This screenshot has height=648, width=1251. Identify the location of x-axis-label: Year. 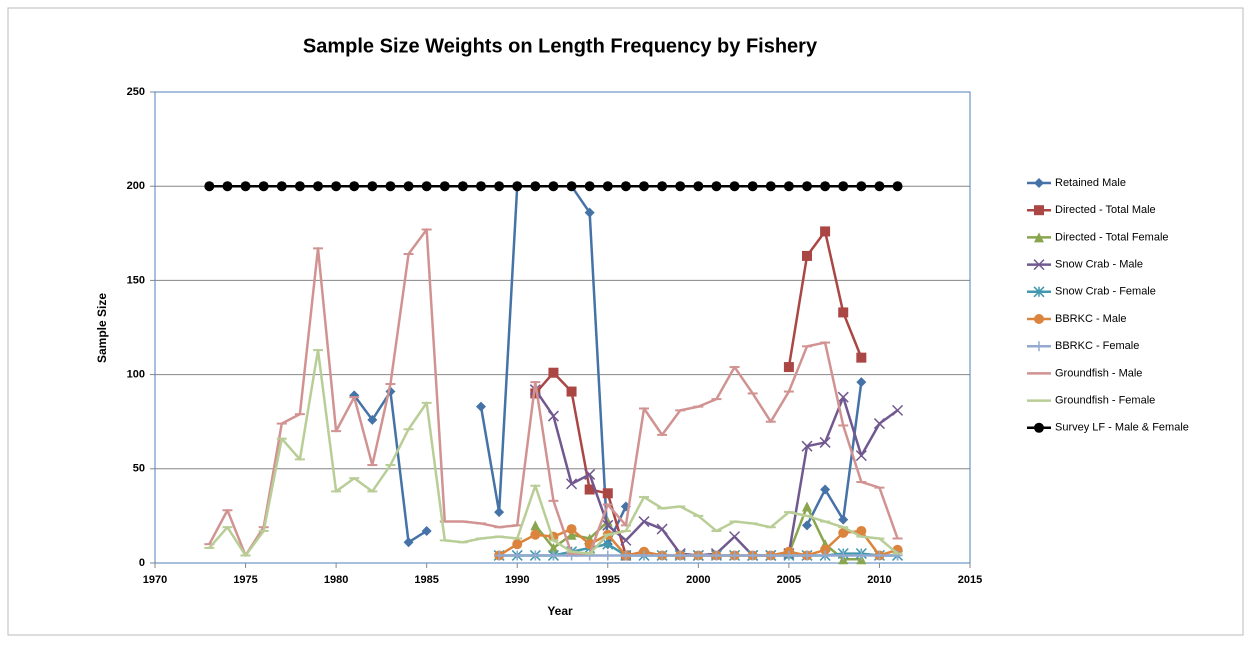
(560, 611).